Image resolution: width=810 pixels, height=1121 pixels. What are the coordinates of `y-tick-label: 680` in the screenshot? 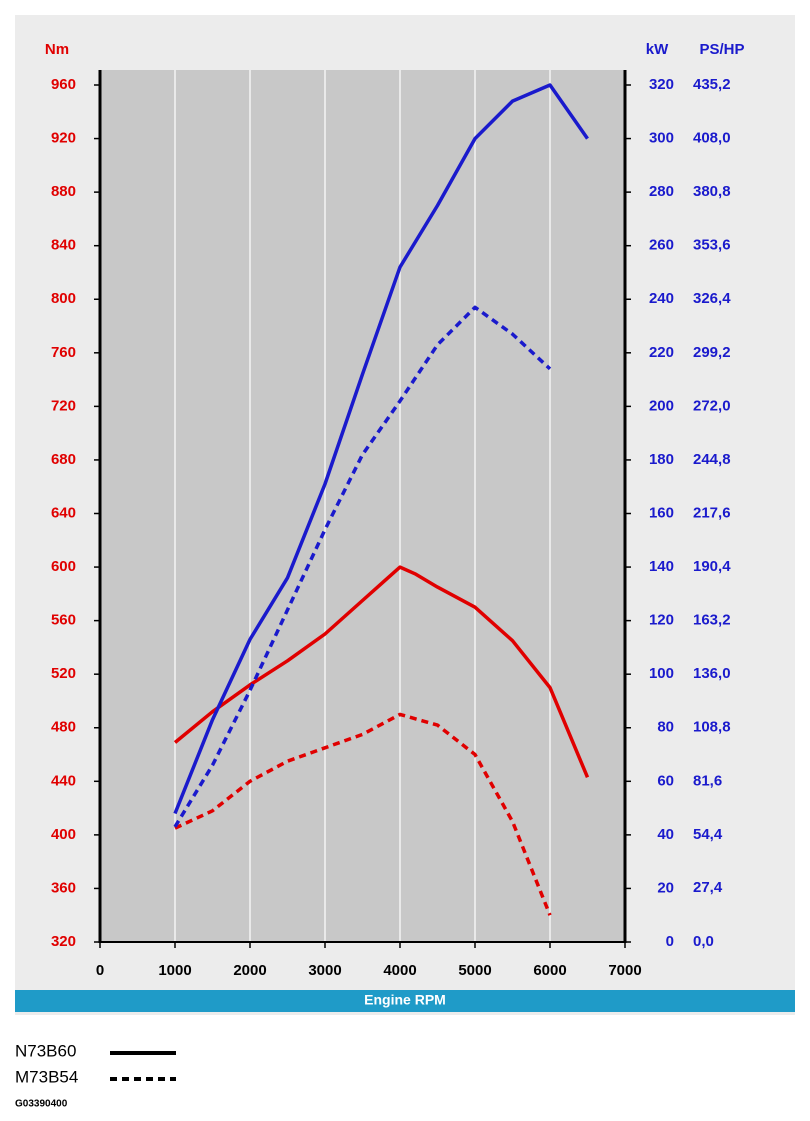 It's located at (63, 459).